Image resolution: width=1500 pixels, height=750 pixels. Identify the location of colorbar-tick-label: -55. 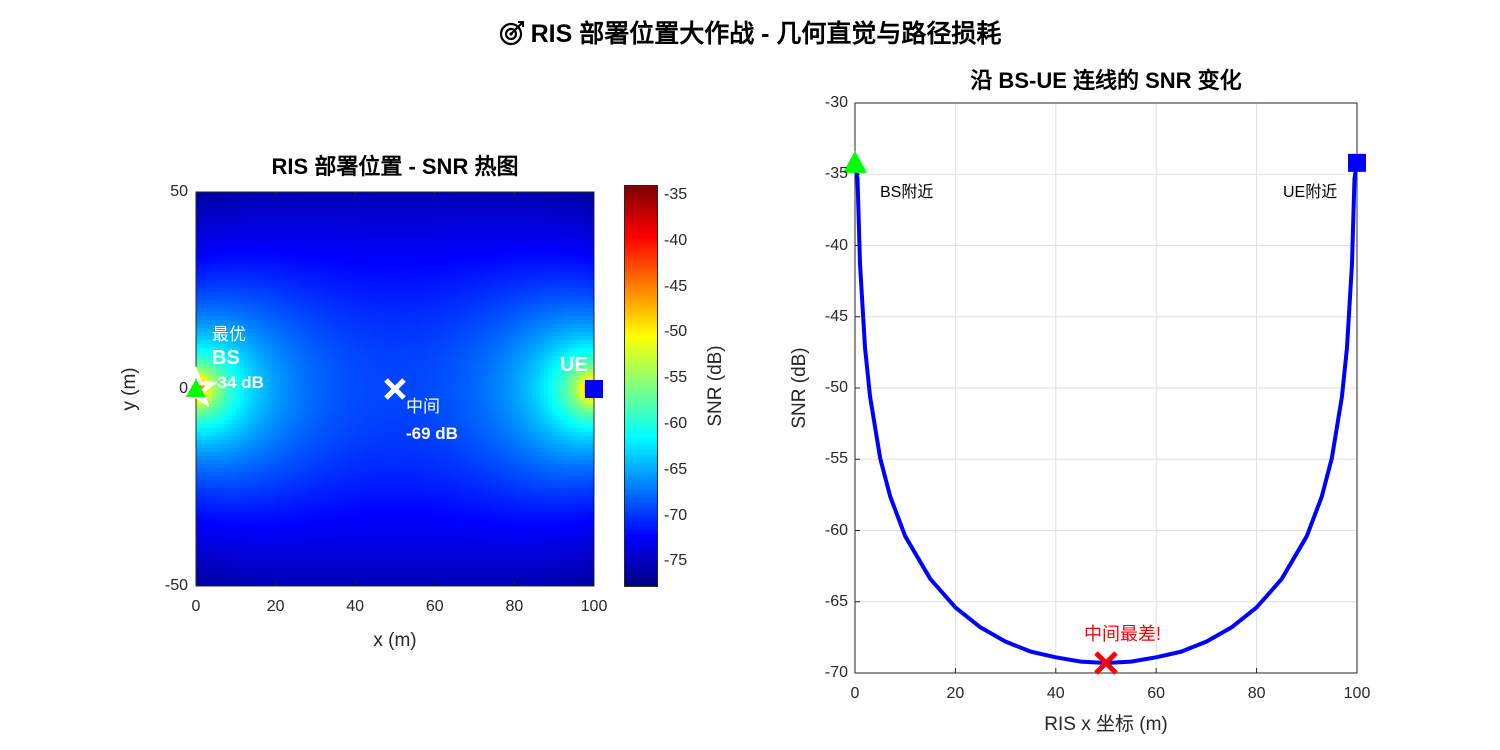
(676, 378).